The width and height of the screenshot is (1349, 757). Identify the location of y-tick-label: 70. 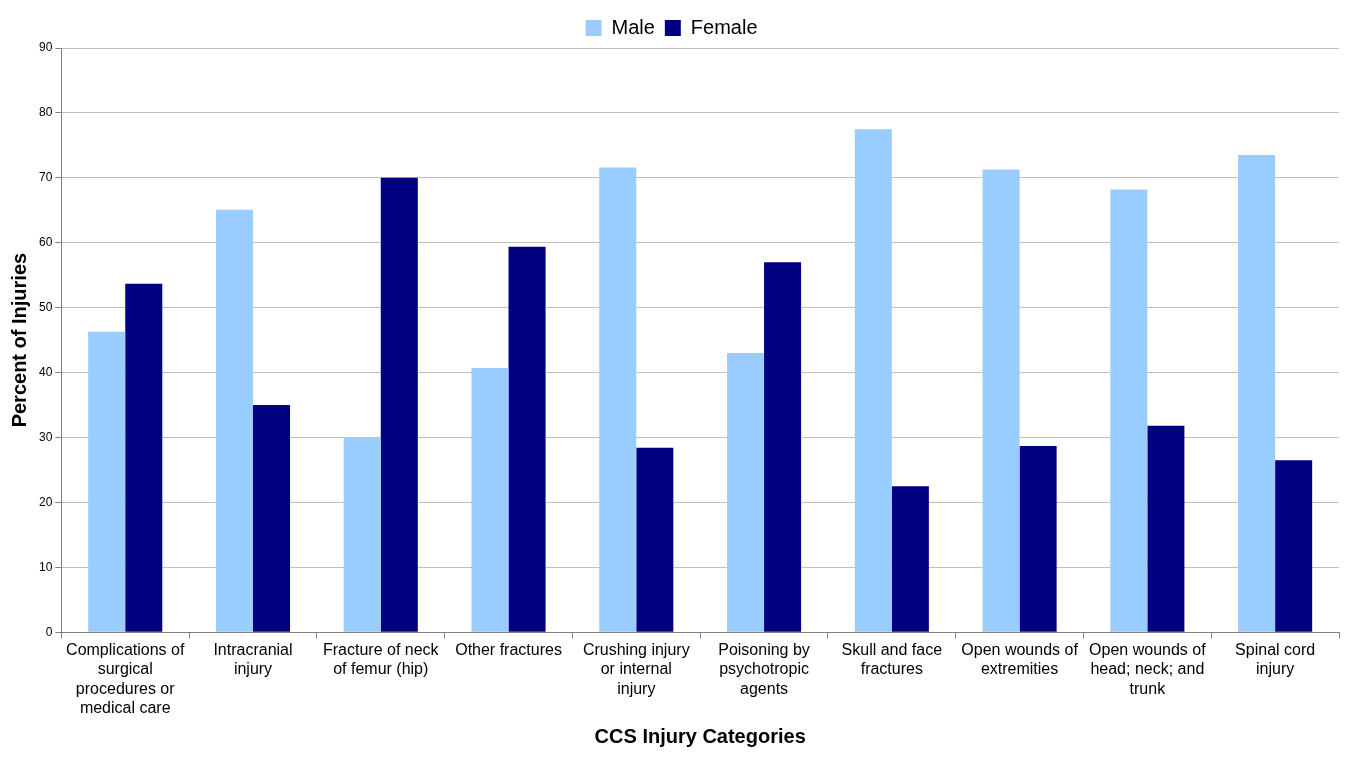
(45, 177).